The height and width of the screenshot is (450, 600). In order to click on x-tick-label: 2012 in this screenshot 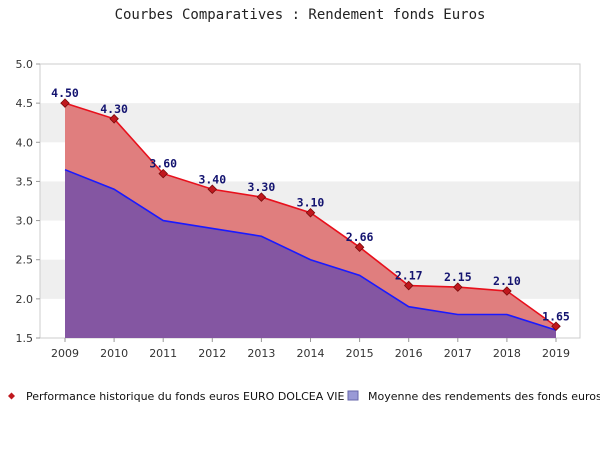, I will do `click(212, 353)`.